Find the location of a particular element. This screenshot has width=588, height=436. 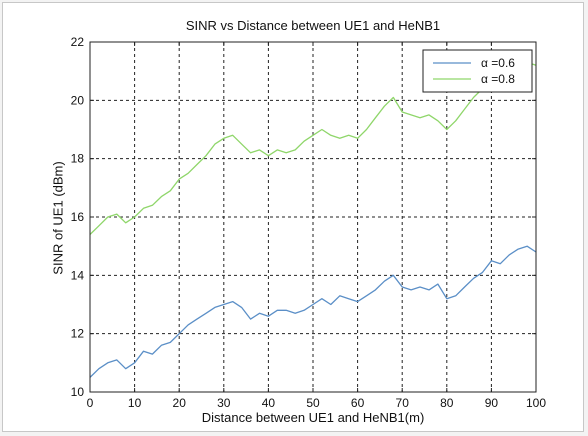

x-tick-label: 50 is located at coordinates (313, 403).